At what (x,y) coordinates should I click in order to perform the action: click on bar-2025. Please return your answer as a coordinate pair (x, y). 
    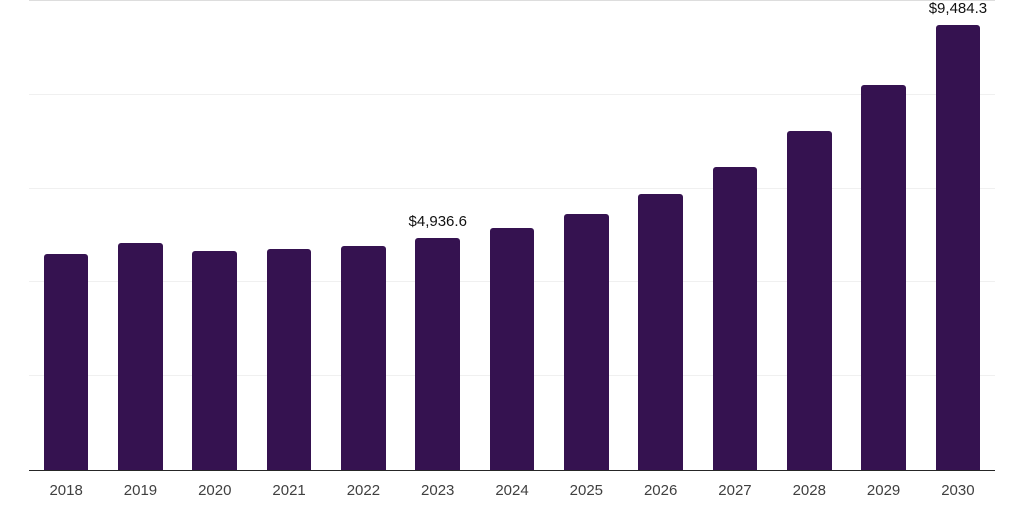
    Looking at the image, I should click on (586, 341).